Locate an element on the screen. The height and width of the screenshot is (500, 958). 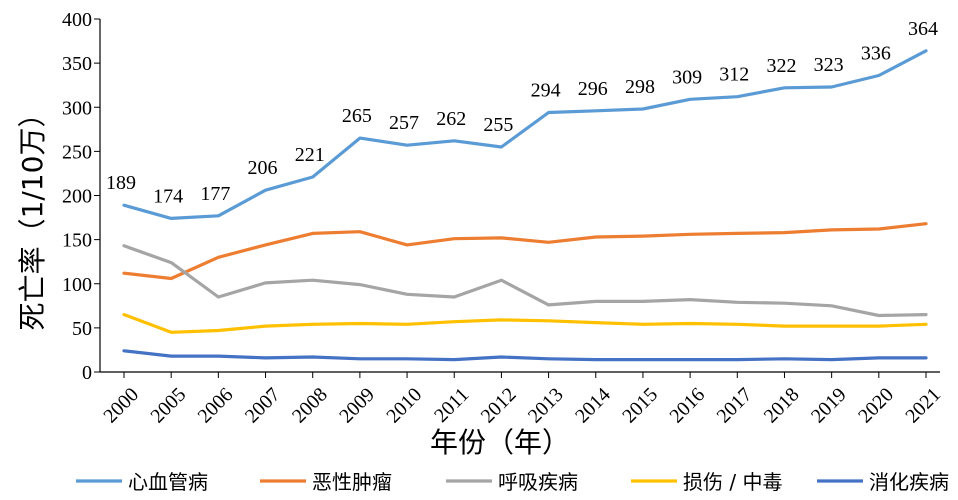
data-label: 189 is located at coordinates (121, 183).